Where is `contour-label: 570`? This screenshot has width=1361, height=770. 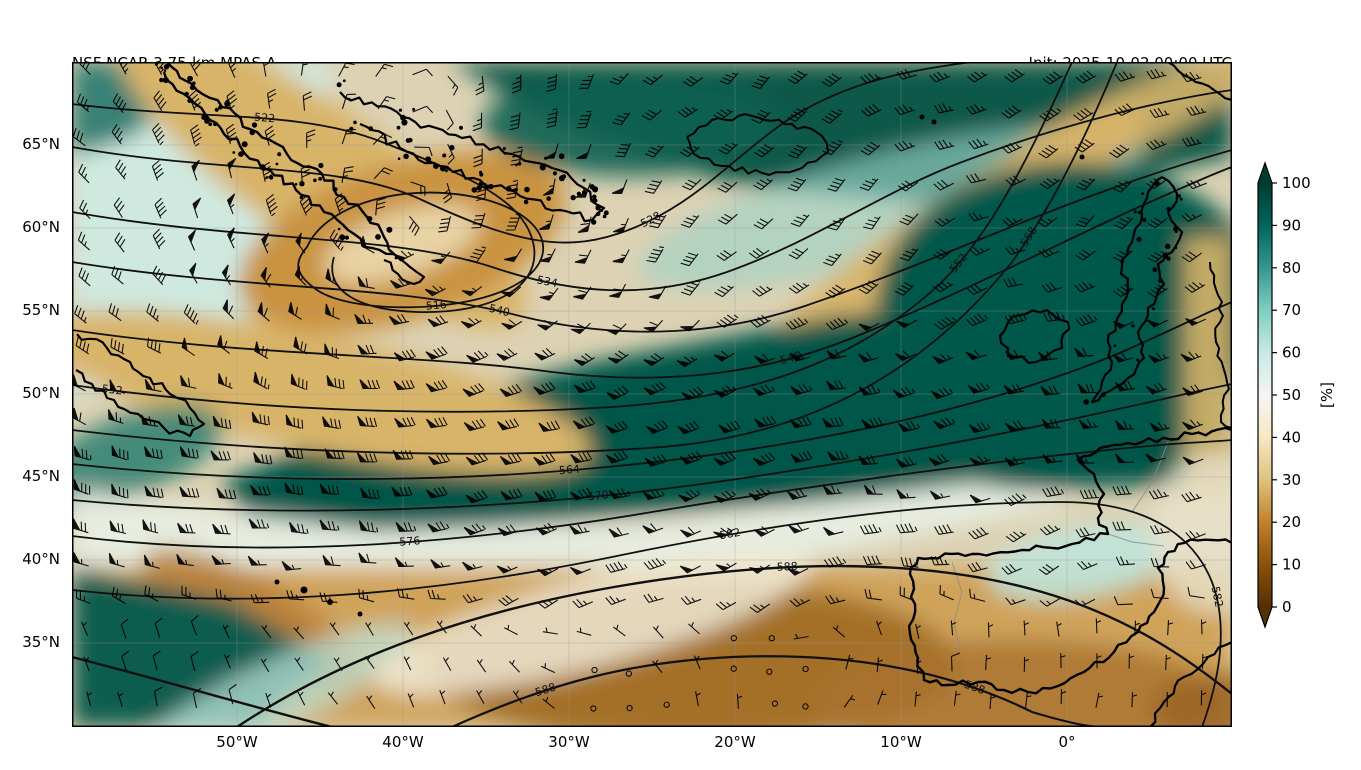 contour-label: 570 is located at coordinates (598, 495).